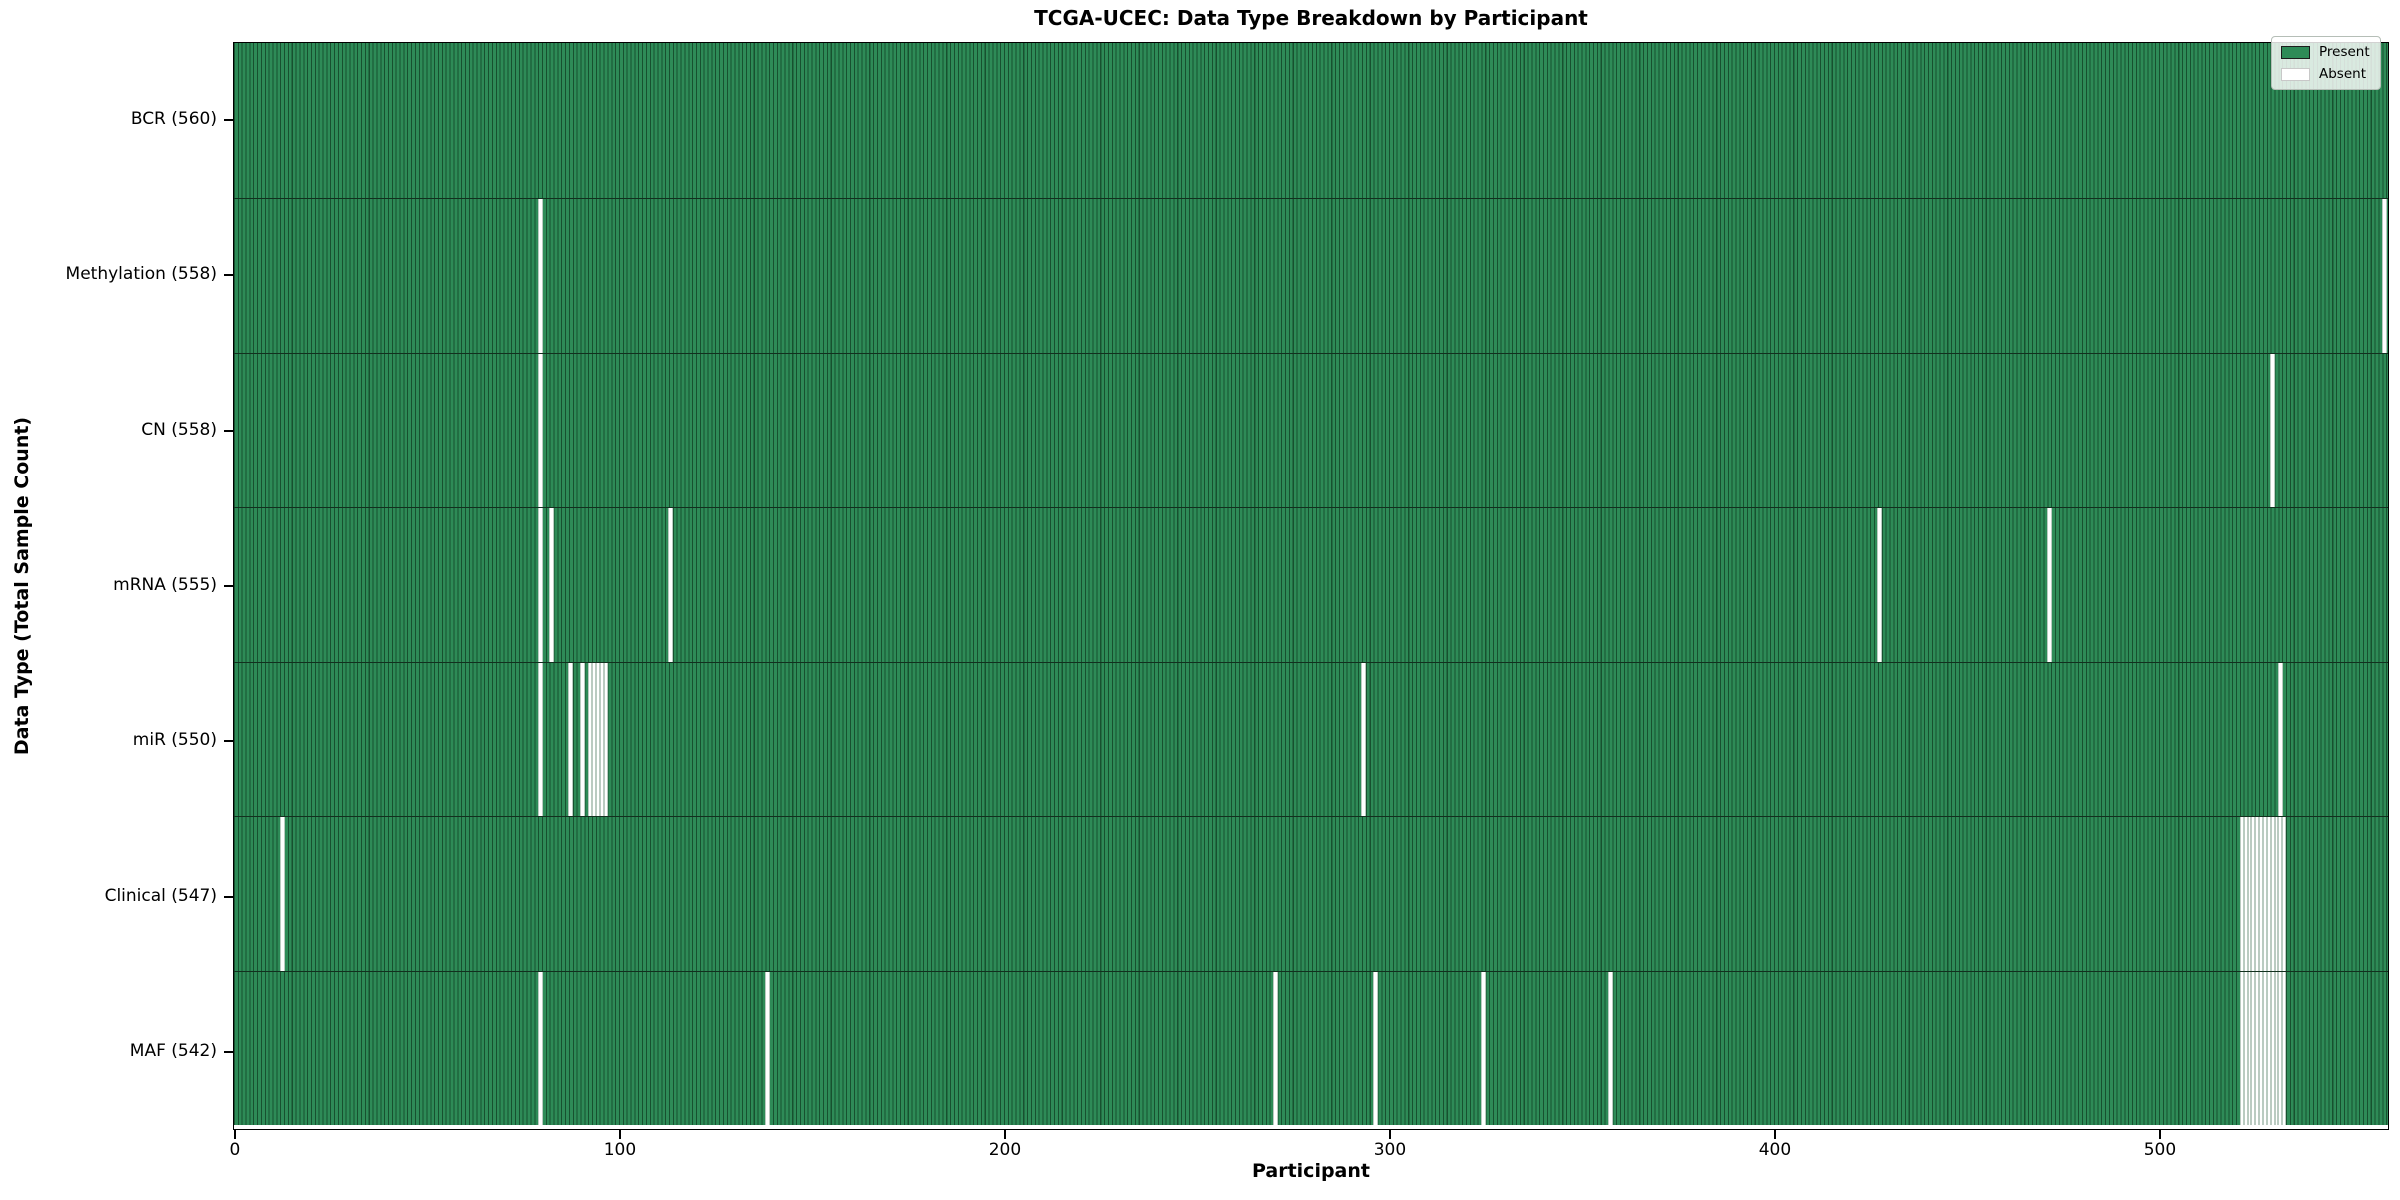 The width and height of the screenshot is (2400, 1200). What do you see at coordinates (2344, 52) in the screenshot?
I see `legend-present-label: Present` at bounding box center [2344, 52].